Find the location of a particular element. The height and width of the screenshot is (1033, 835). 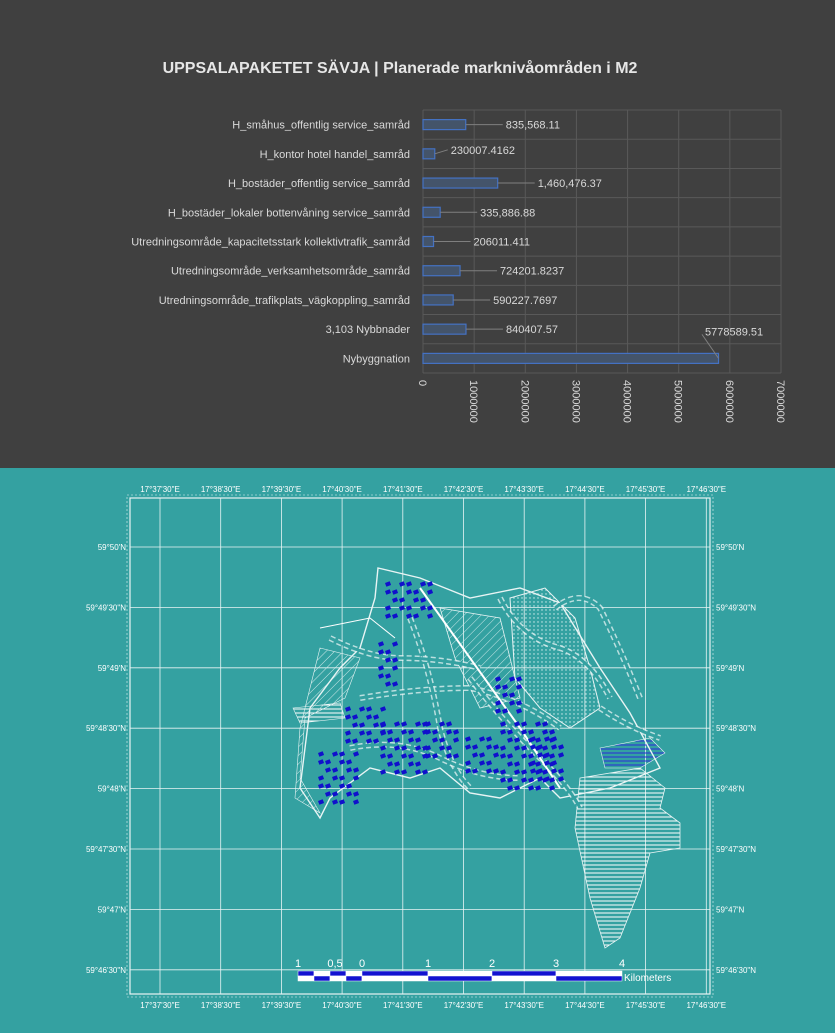

data-label: 5778589.51 is located at coordinates (734, 332).